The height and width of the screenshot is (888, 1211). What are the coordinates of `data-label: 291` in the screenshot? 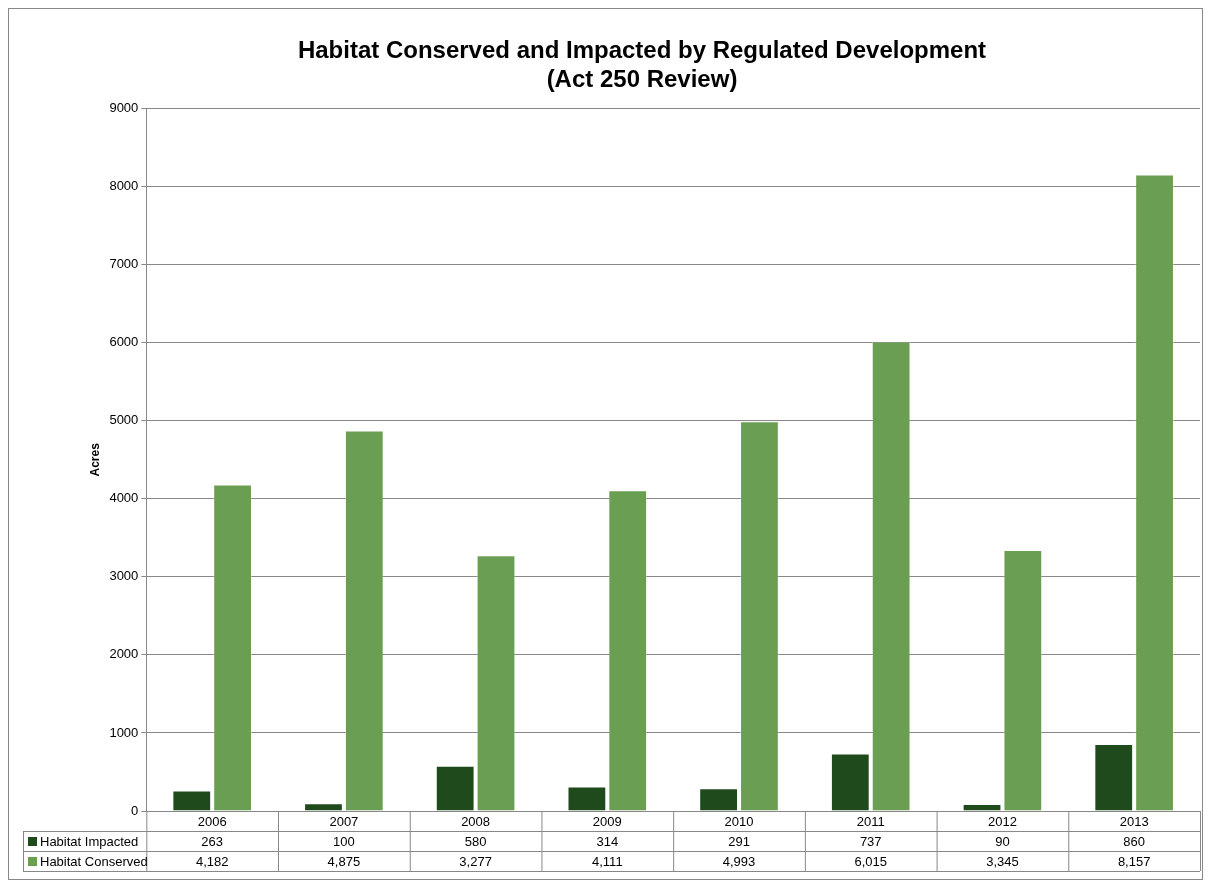 It's located at (739, 841).